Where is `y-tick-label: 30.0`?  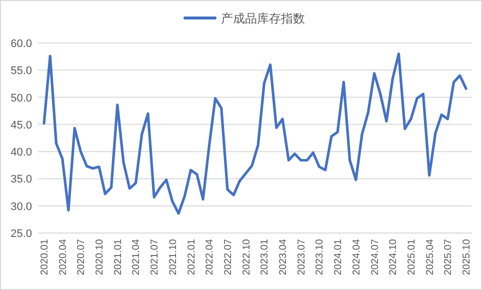 y-tick-label: 30.0 is located at coordinates (21, 206).